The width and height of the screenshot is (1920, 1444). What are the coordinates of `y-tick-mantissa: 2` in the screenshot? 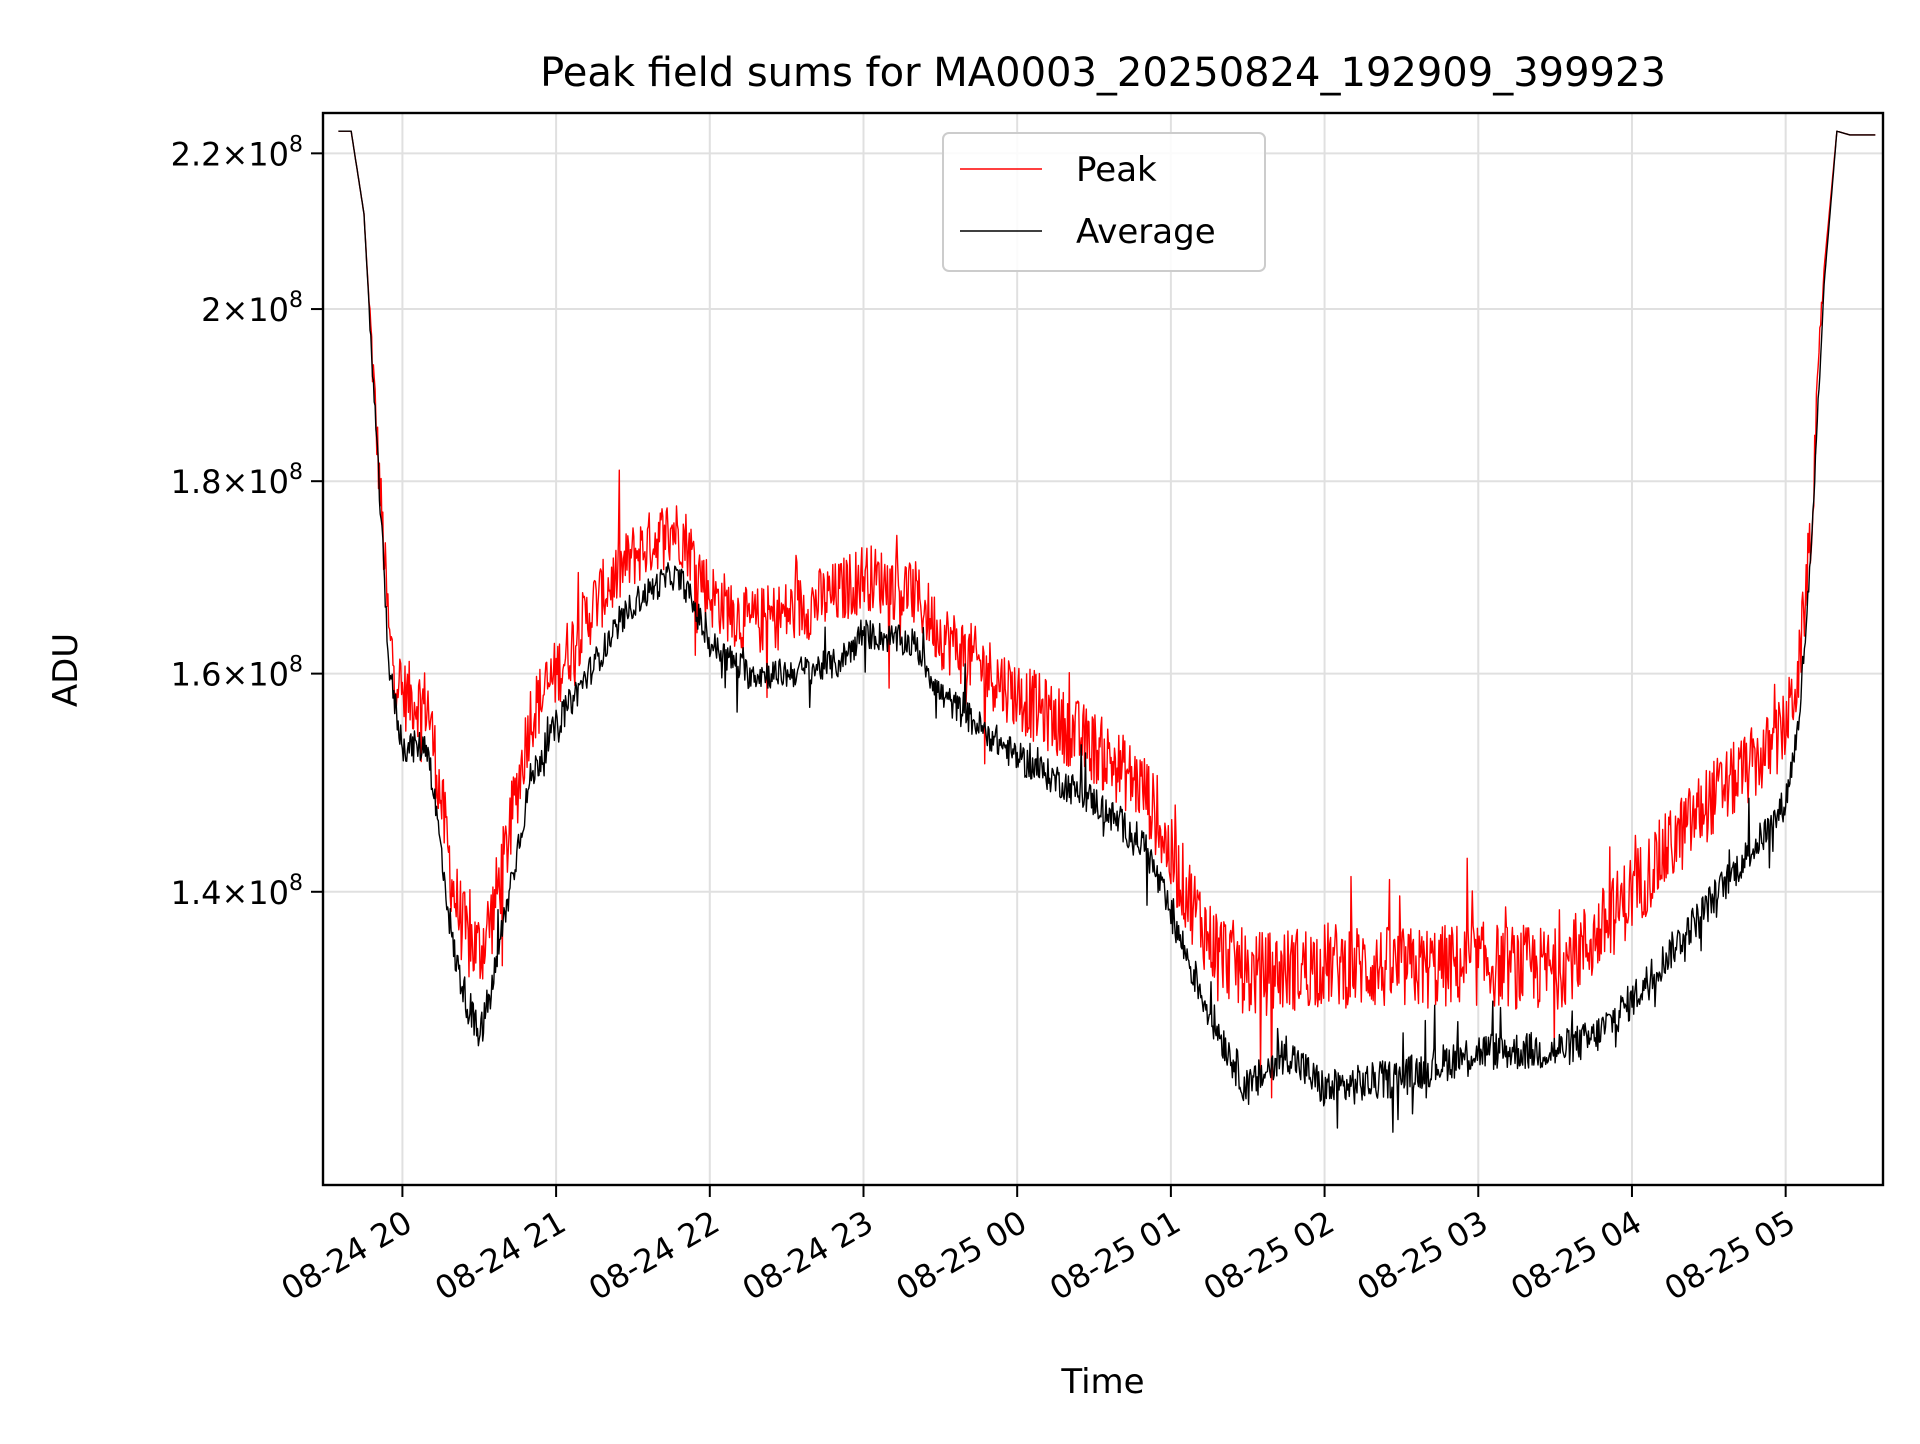 It's located at (211, 310).